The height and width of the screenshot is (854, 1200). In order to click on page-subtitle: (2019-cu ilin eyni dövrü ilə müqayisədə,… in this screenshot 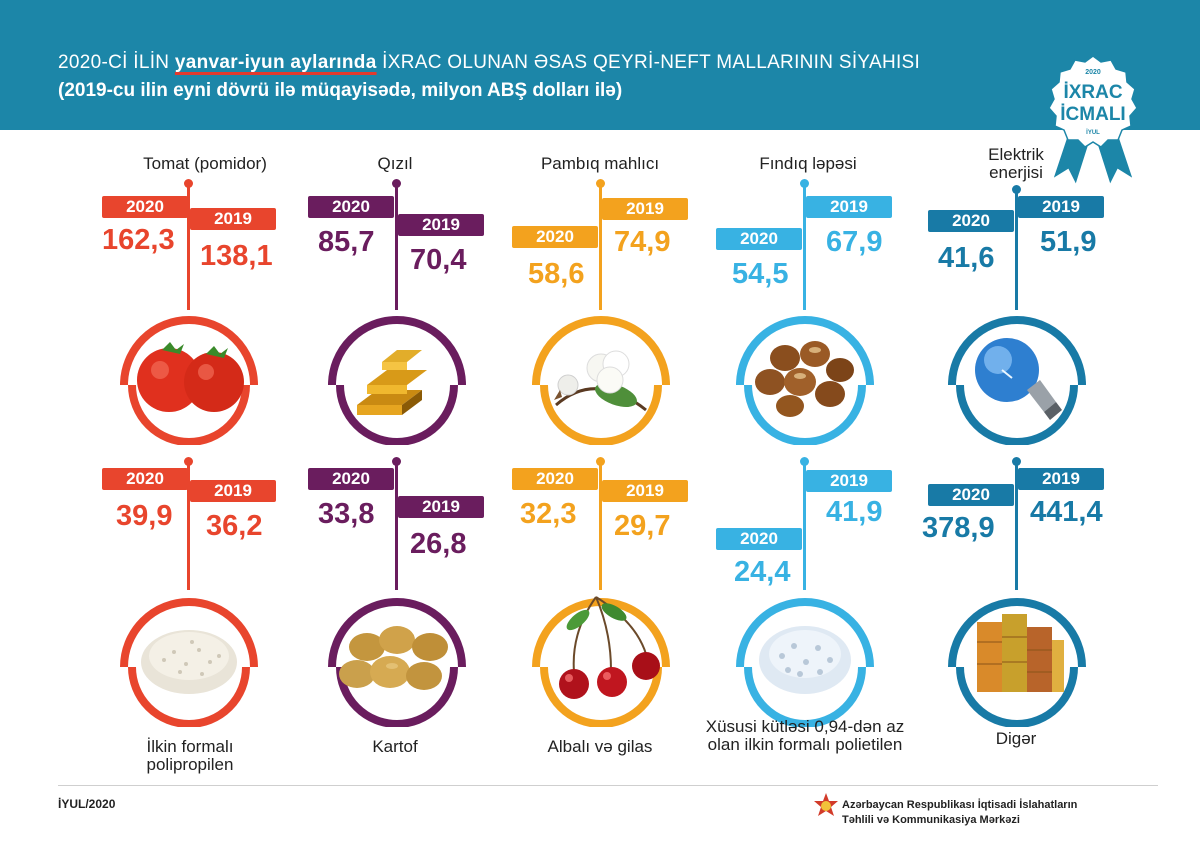, I will do `click(340, 90)`.